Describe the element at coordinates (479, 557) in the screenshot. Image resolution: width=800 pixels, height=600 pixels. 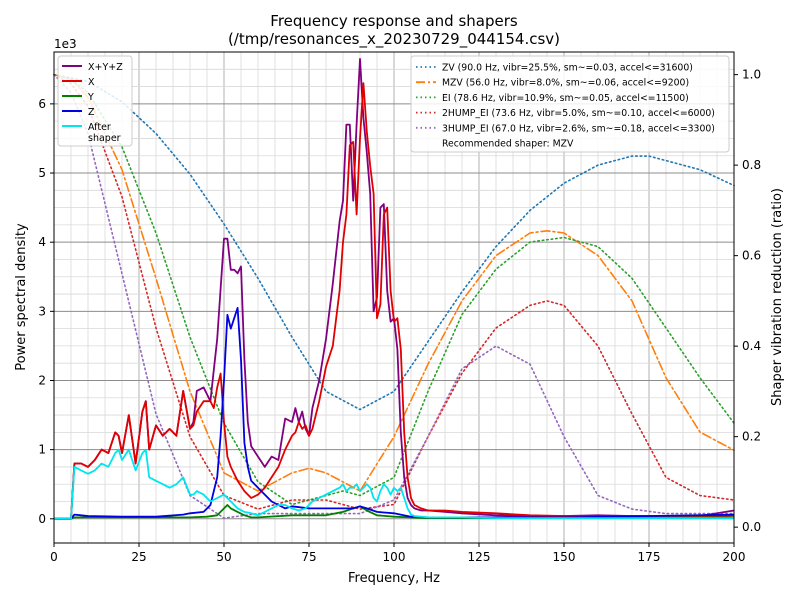
I see `x-tick-label: 125` at that location.